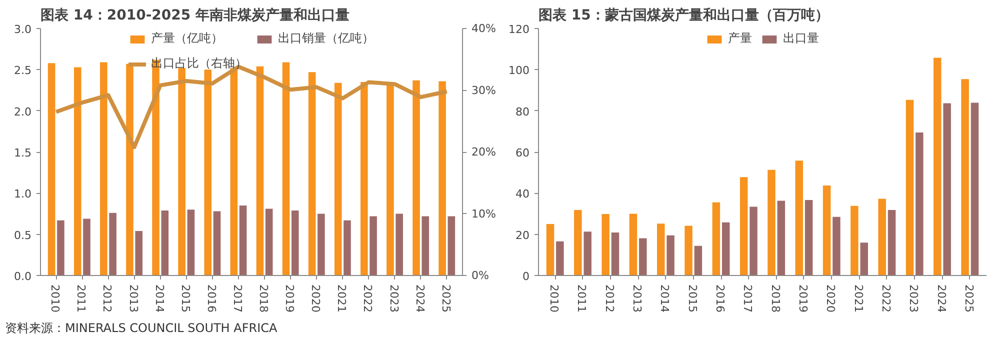 Image resolution: width=997 pixels, height=355 pixels. Describe the element at coordinates (801, 38) in the screenshot. I see `legend-label: 出口量` at that location.